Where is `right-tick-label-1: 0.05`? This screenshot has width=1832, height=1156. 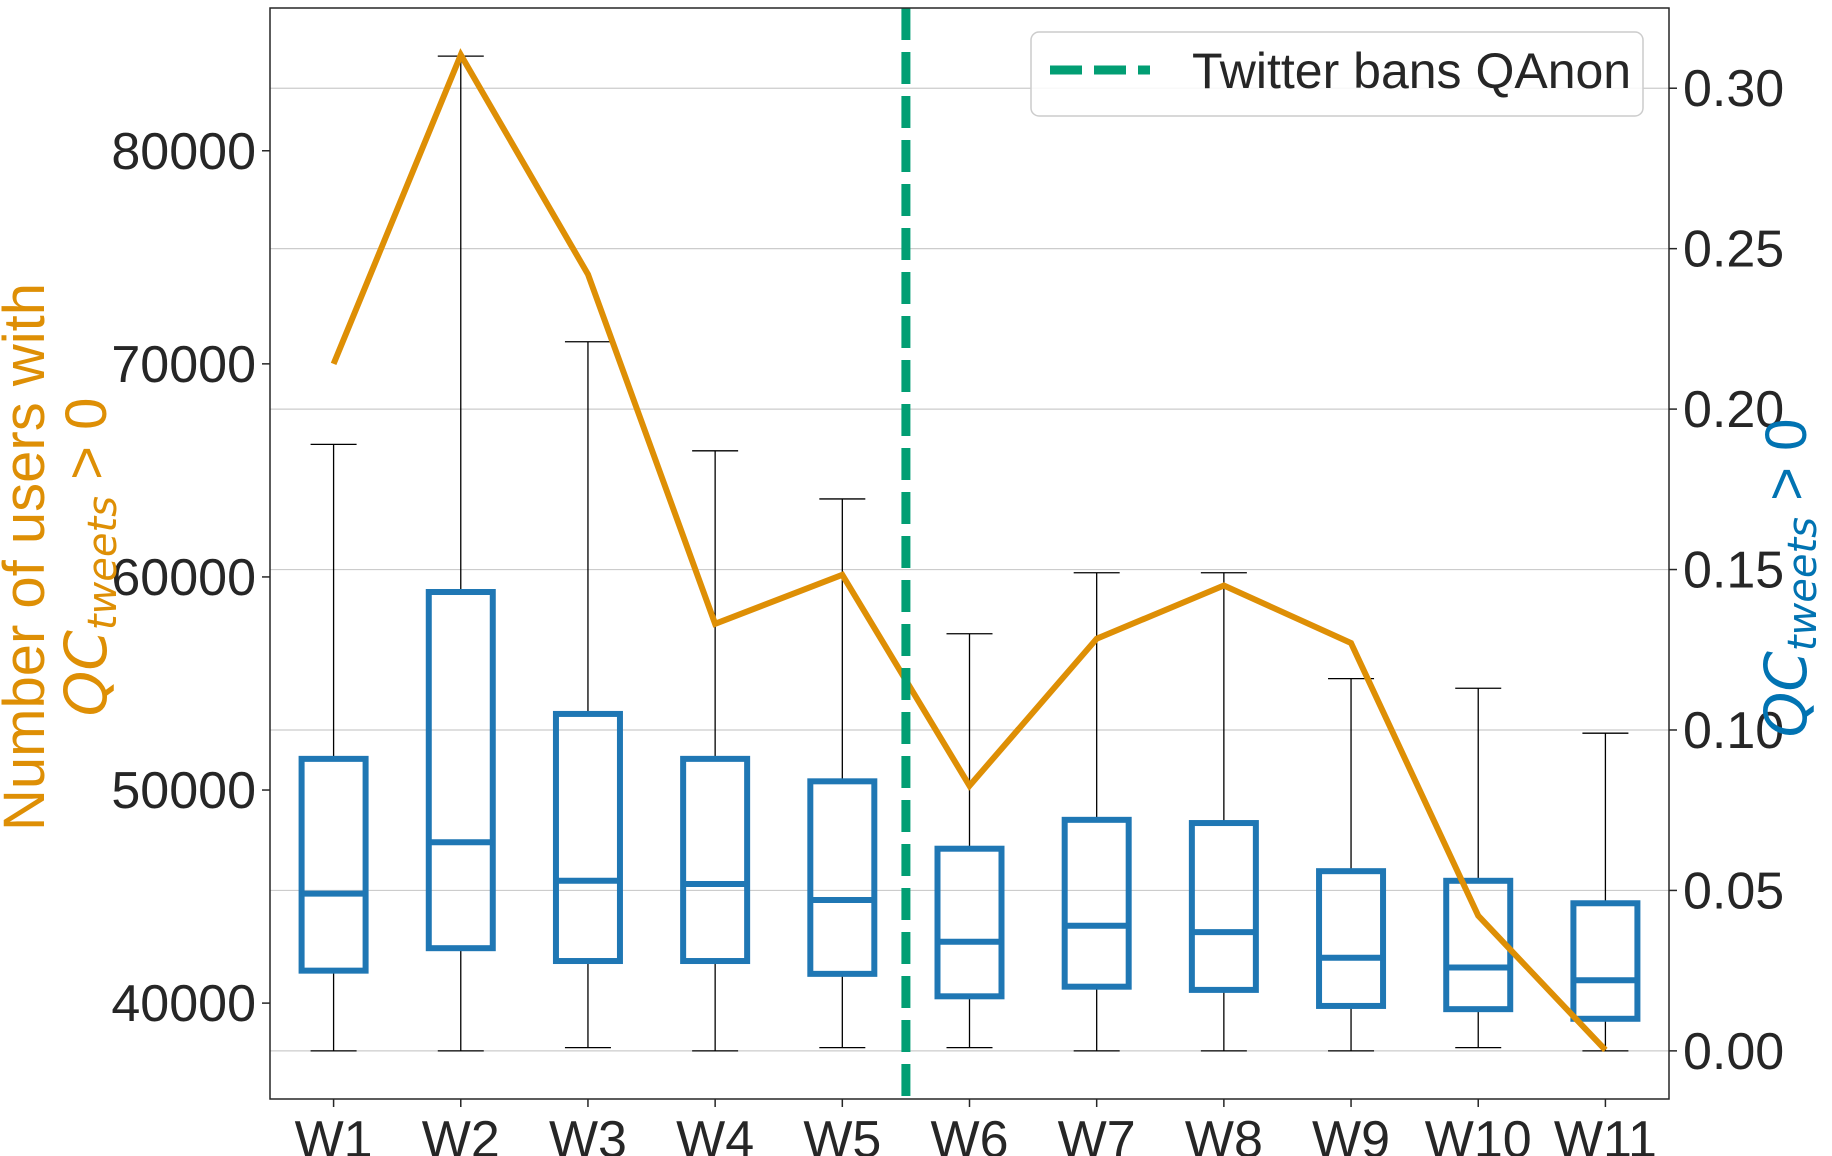
right-tick-label-1: 0.05 is located at coordinates (1733, 891).